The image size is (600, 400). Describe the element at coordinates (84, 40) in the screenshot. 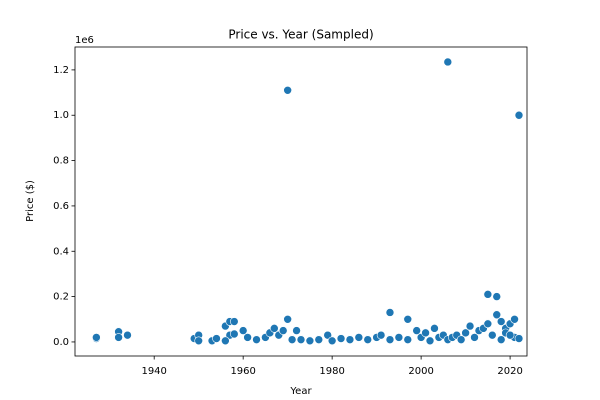

I see `y-offset-label: 1e6` at that location.